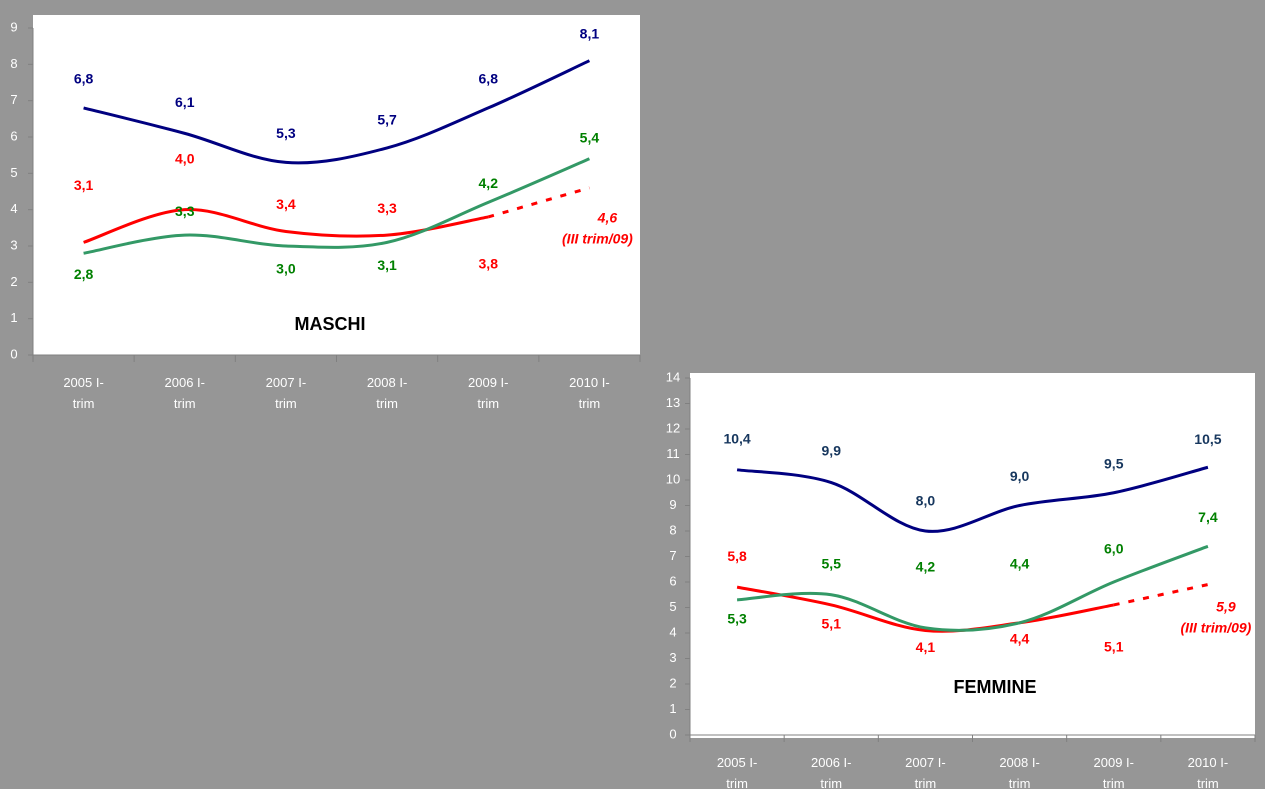  Describe the element at coordinates (330, 324) in the screenshot. I see `chart-title: MASCHI` at that location.